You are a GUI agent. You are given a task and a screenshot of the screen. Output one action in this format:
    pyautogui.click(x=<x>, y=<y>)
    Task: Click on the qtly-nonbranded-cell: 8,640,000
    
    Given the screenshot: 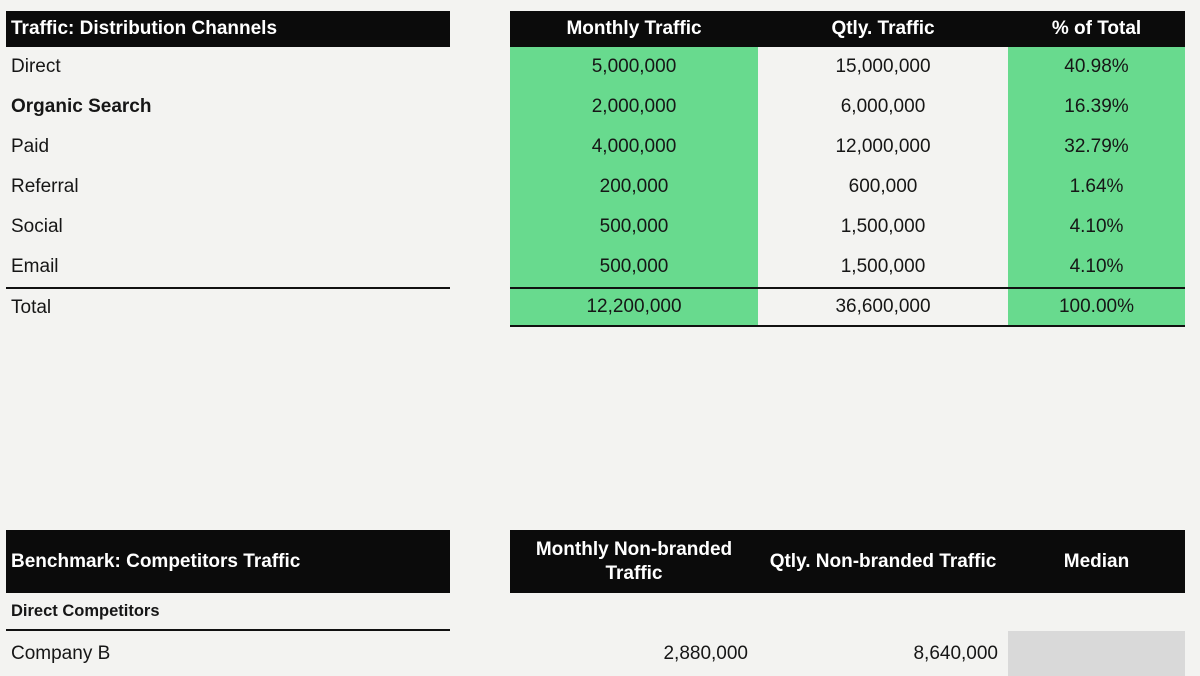 What is the action you would take?
    pyautogui.click(x=955, y=653)
    